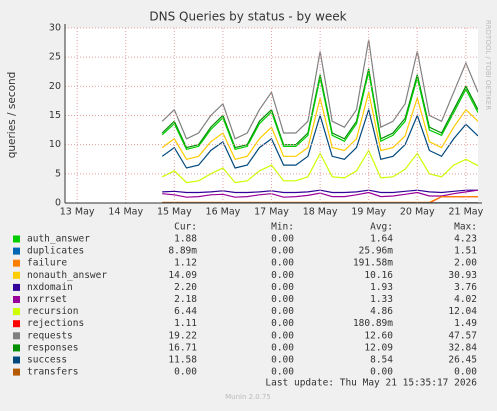 This screenshot has width=497, height=411. Describe the element at coordinates (58, 239) in the screenshot. I see `legend-label: auth_answer` at that location.